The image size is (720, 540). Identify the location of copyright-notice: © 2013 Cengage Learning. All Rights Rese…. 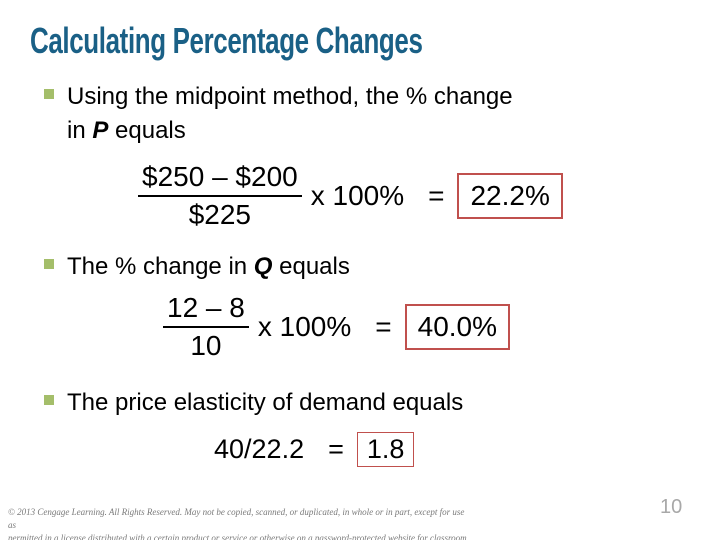
(238, 523).